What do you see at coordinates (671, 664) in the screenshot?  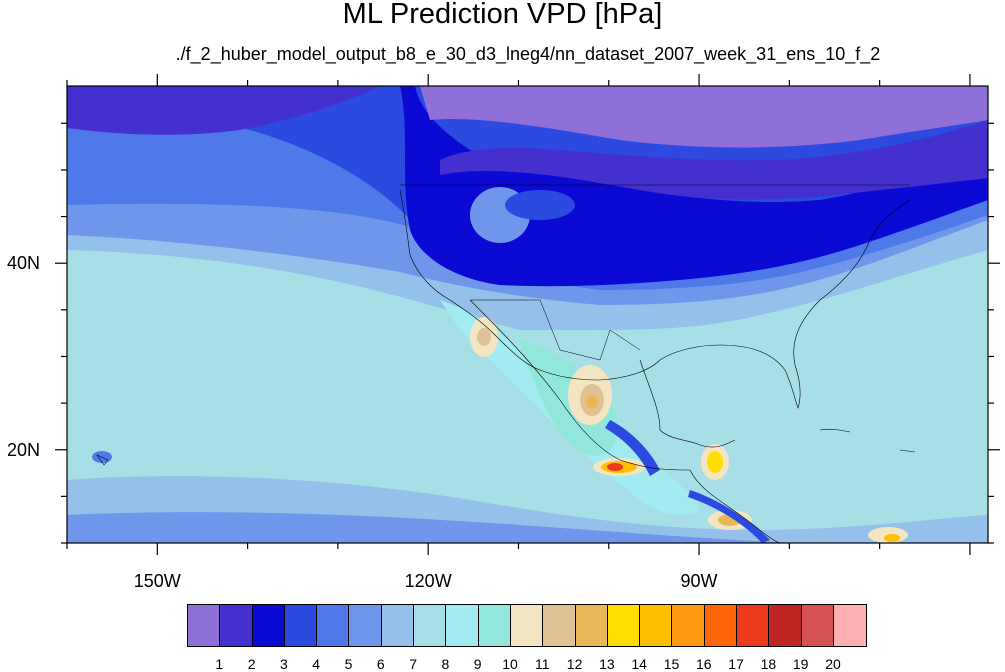 I see `colorbar-label: 15` at bounding box center [671, 664].